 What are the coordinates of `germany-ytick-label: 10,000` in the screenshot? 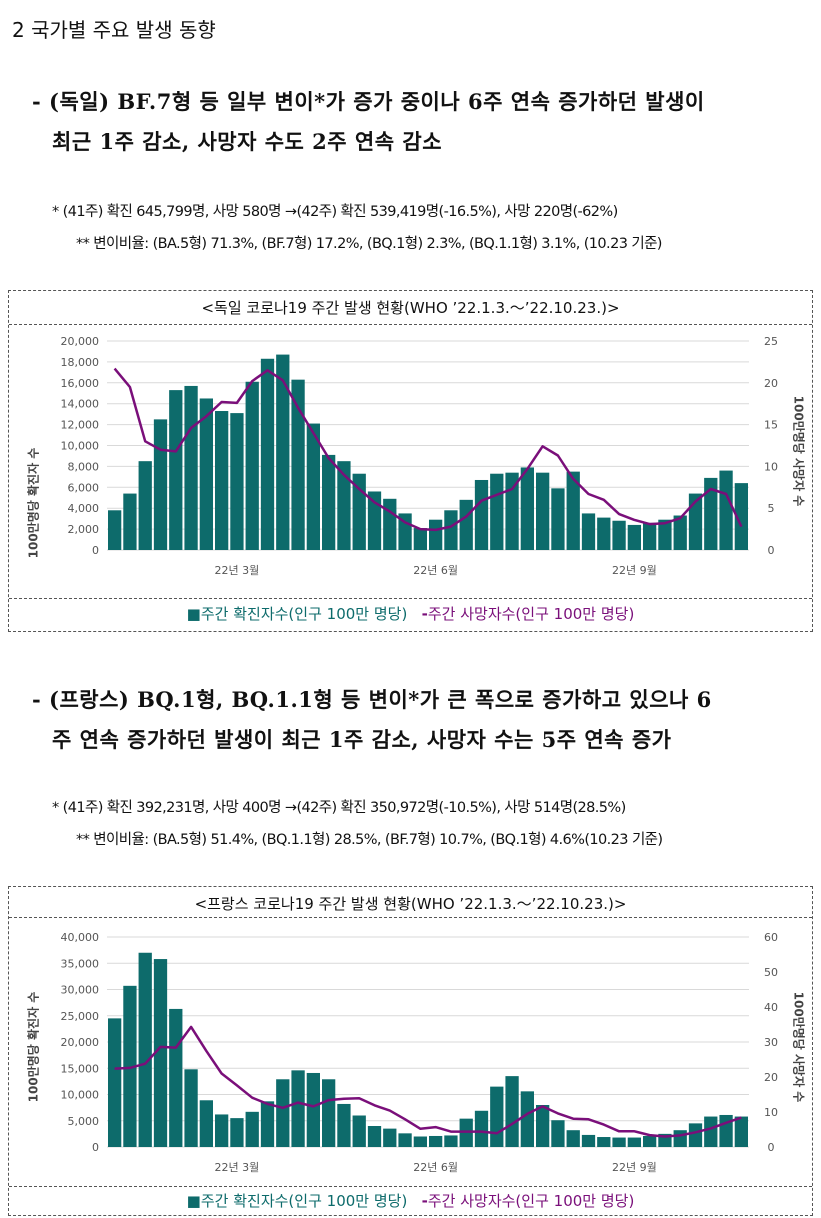 It's located at (80, 446).